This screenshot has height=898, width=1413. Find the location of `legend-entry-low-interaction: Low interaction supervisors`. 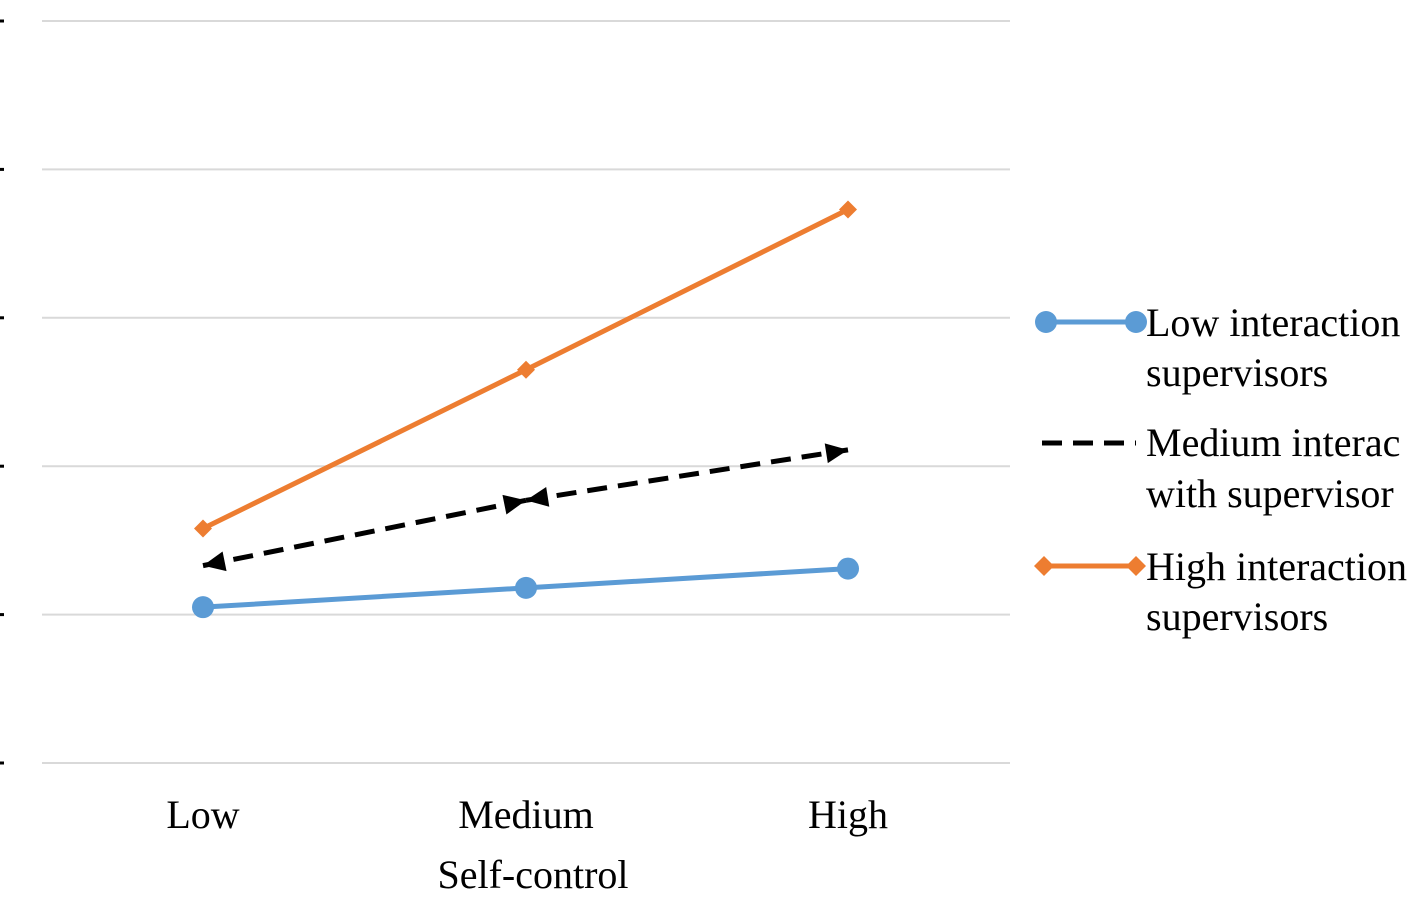

legend-entry-low-interaction: Low interaction supervisors is located at coordinates (1217, 347).